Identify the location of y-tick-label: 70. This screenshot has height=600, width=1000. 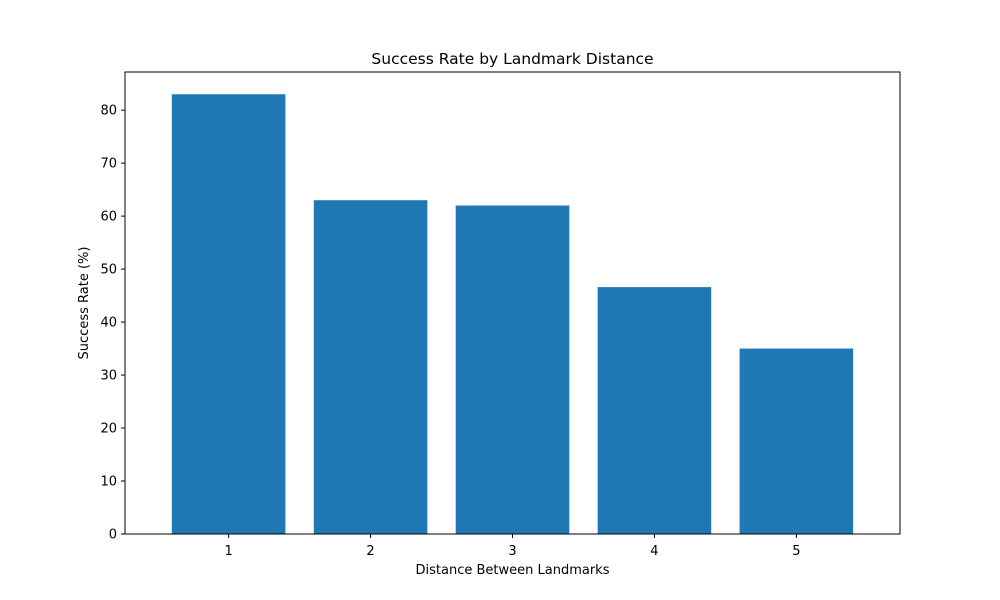
(108, 164).